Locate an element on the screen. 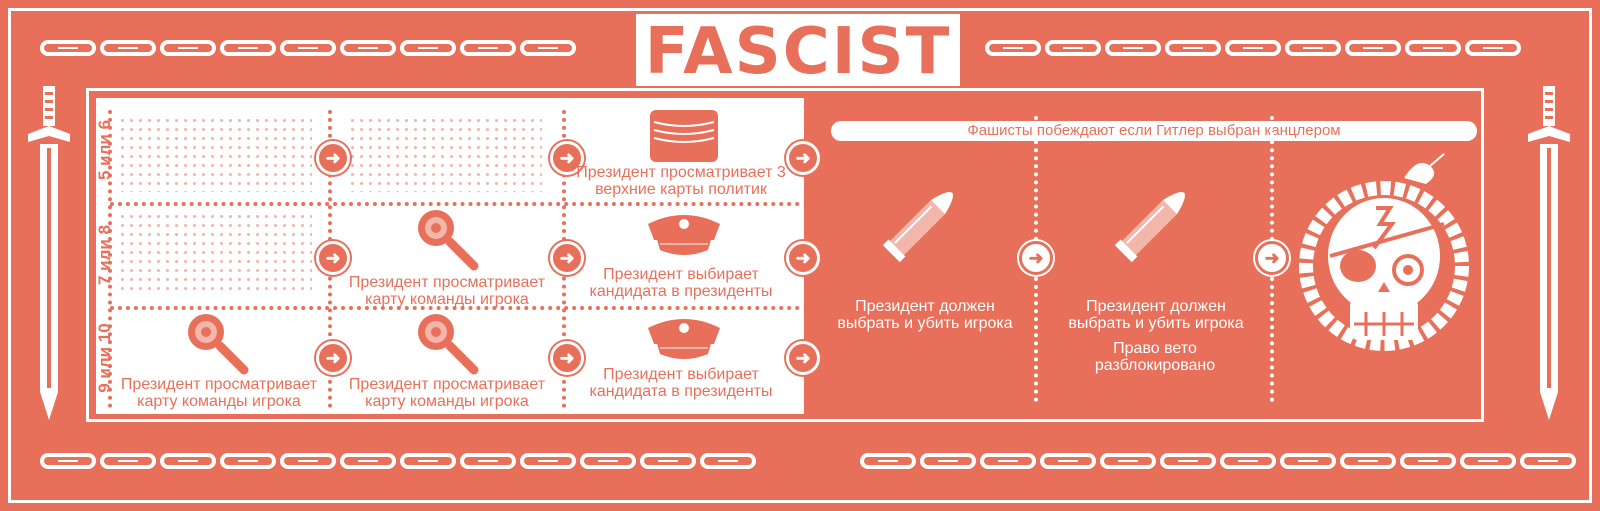 The width and height of the screenshot is (1600, 511). chain-top-left is located at coordinates (308, 48).